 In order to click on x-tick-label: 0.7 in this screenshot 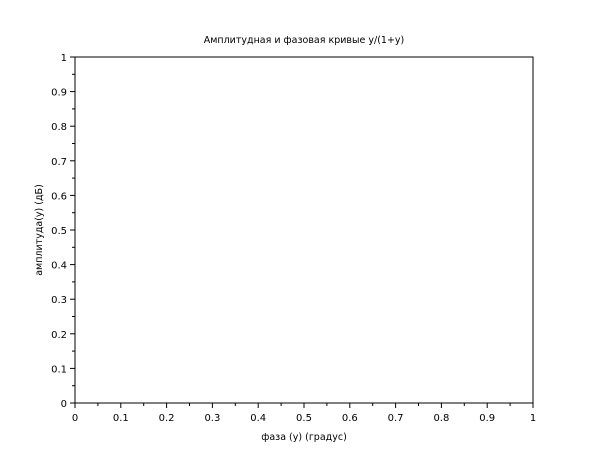, I will do `click(396, 418)`.